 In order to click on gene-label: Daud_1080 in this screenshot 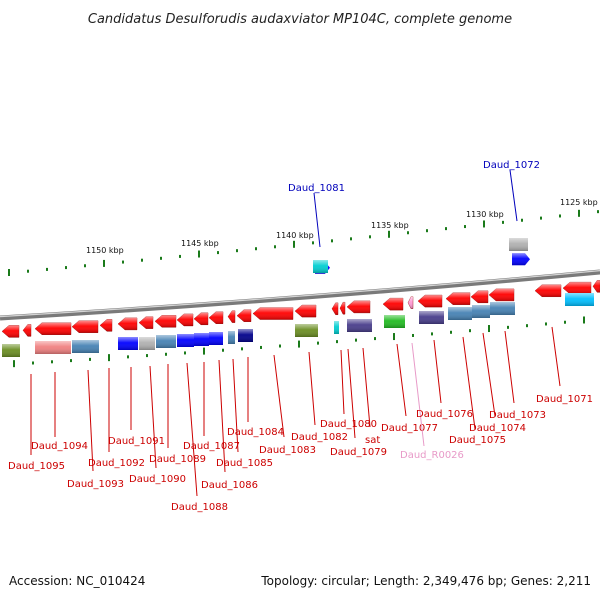, I will do `click(348, 424)`.